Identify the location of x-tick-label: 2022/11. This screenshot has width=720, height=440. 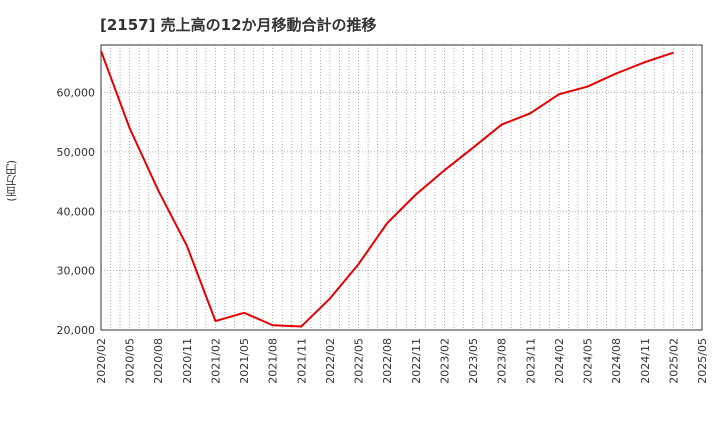
(416, 361).